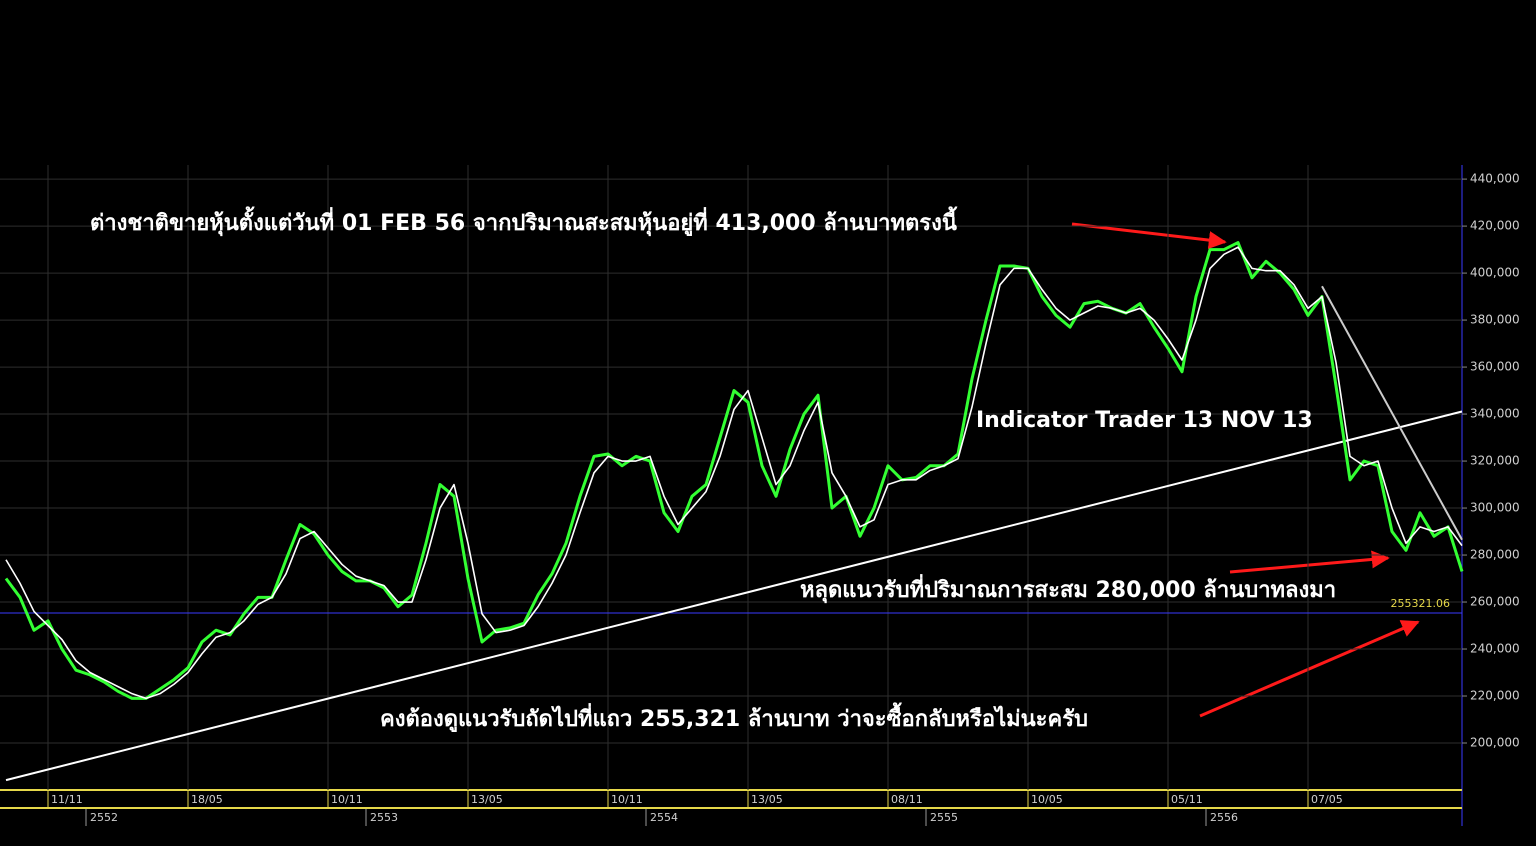 Image resolution: width=1536 pixels, height=846 pixels. Describe the element at coordinates (1047, 799) in the screenshot. I see `x-tick-label: 10/05` at that location.